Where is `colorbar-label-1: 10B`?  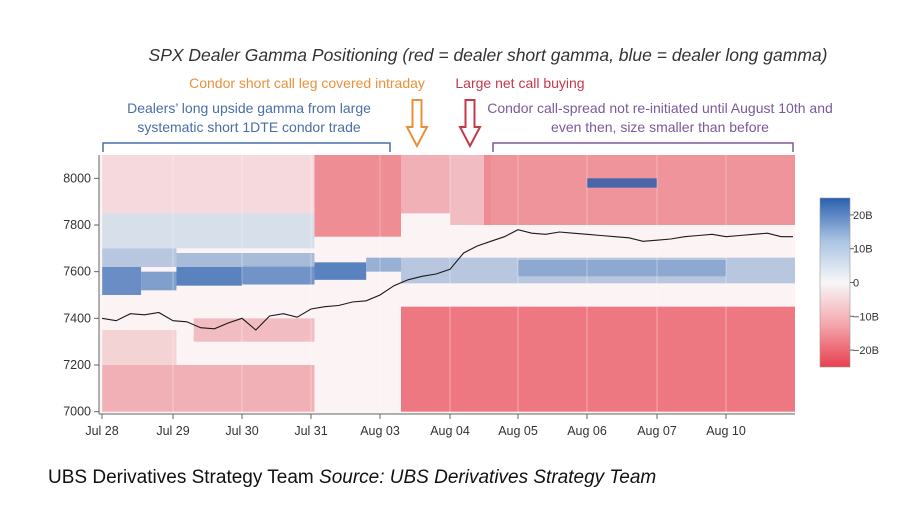
colorbar-label-1: 10B is located at coordinates (863, 250).